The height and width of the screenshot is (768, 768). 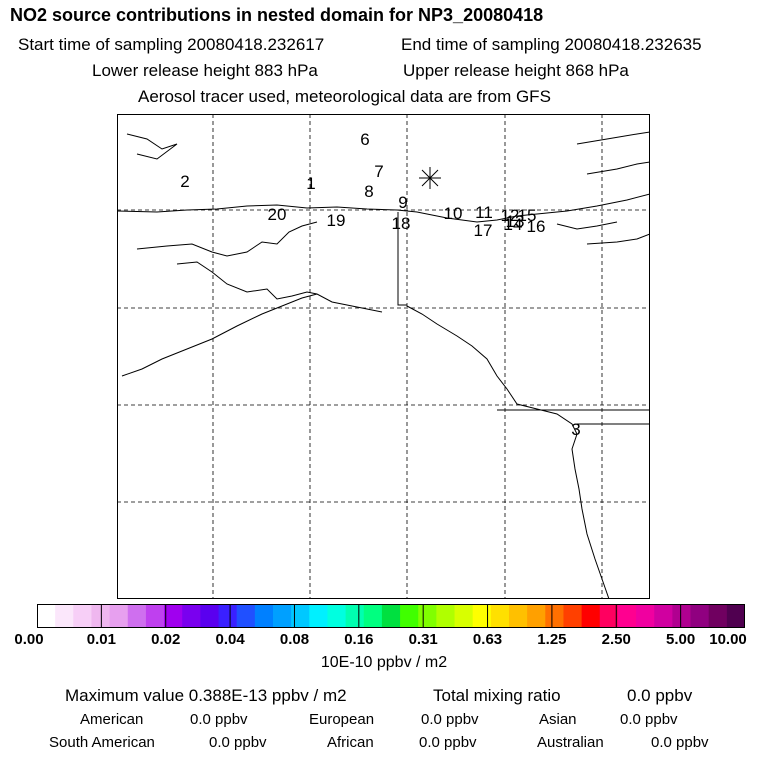 What do you see at coordinates (379, 171) in the screenshot?
I see `source-label: 7` at bounding box center [379, 171].